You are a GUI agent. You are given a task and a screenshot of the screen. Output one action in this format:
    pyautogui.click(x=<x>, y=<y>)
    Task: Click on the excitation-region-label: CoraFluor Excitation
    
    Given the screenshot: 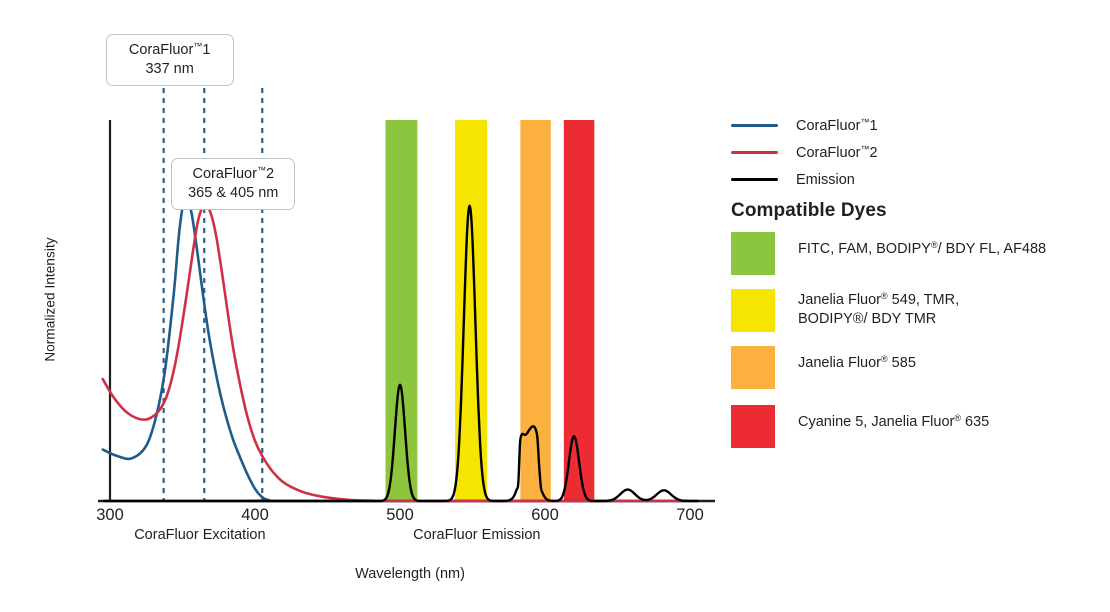 What is the action you would take?
    pyautogui.click(x=200, y=535)
    